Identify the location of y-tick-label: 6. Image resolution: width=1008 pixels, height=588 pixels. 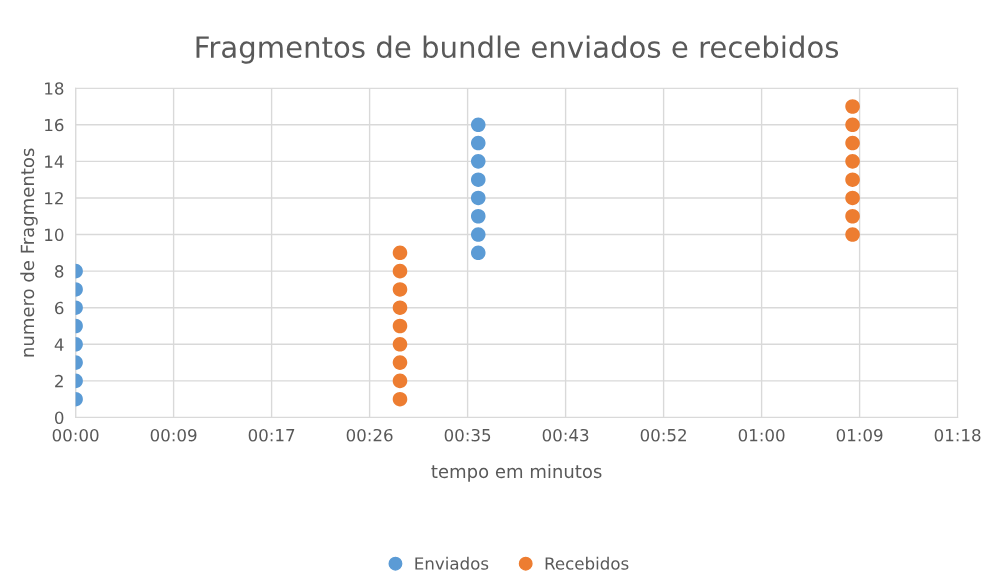
(59, 308).